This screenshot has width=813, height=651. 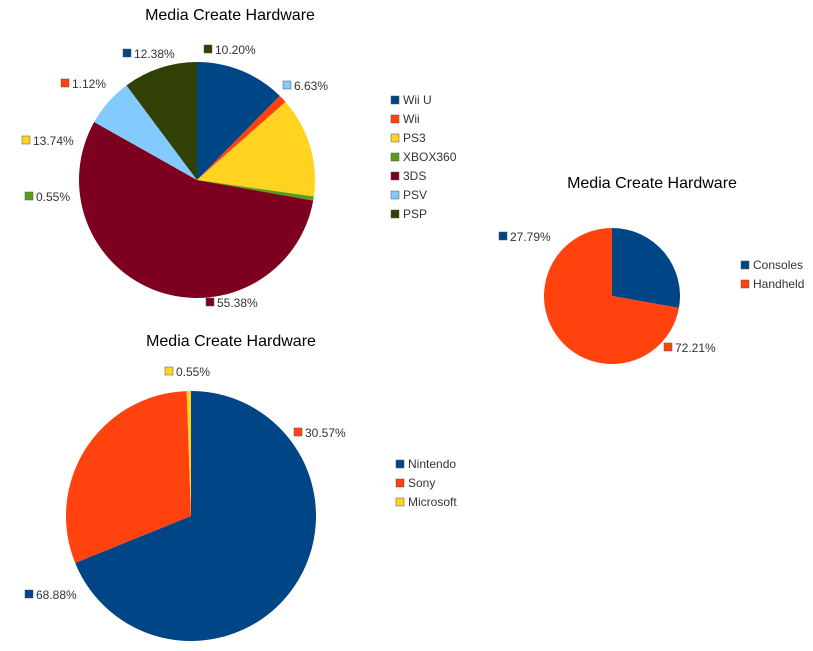 I want to click on chart-2-legend-label: Handheld, so click(x=778, y=284).